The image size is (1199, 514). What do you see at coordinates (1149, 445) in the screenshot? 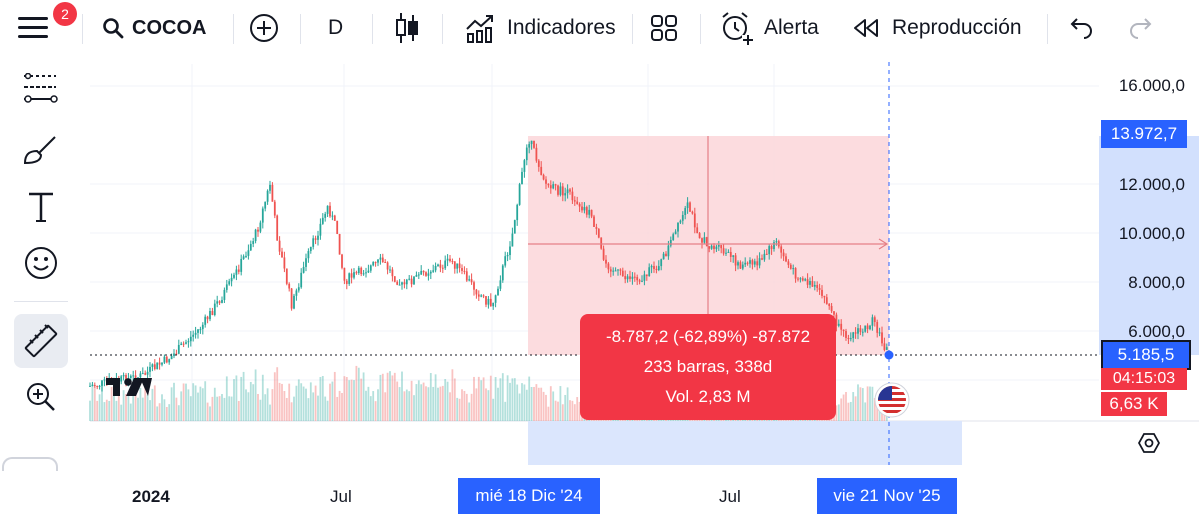
I see `chart-settings-button` at bounding box center [1149, 445].